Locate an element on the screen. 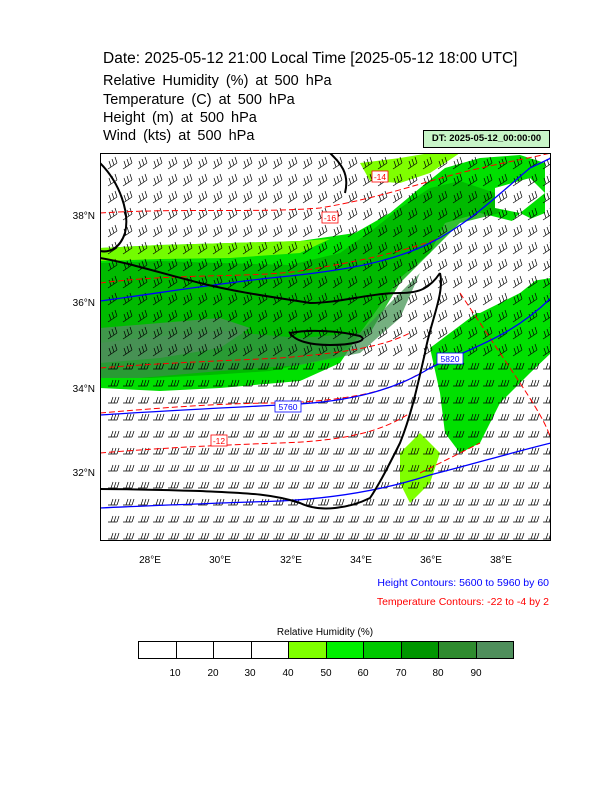  lon-label-36: 36°E is located at coordinates (431, 560).